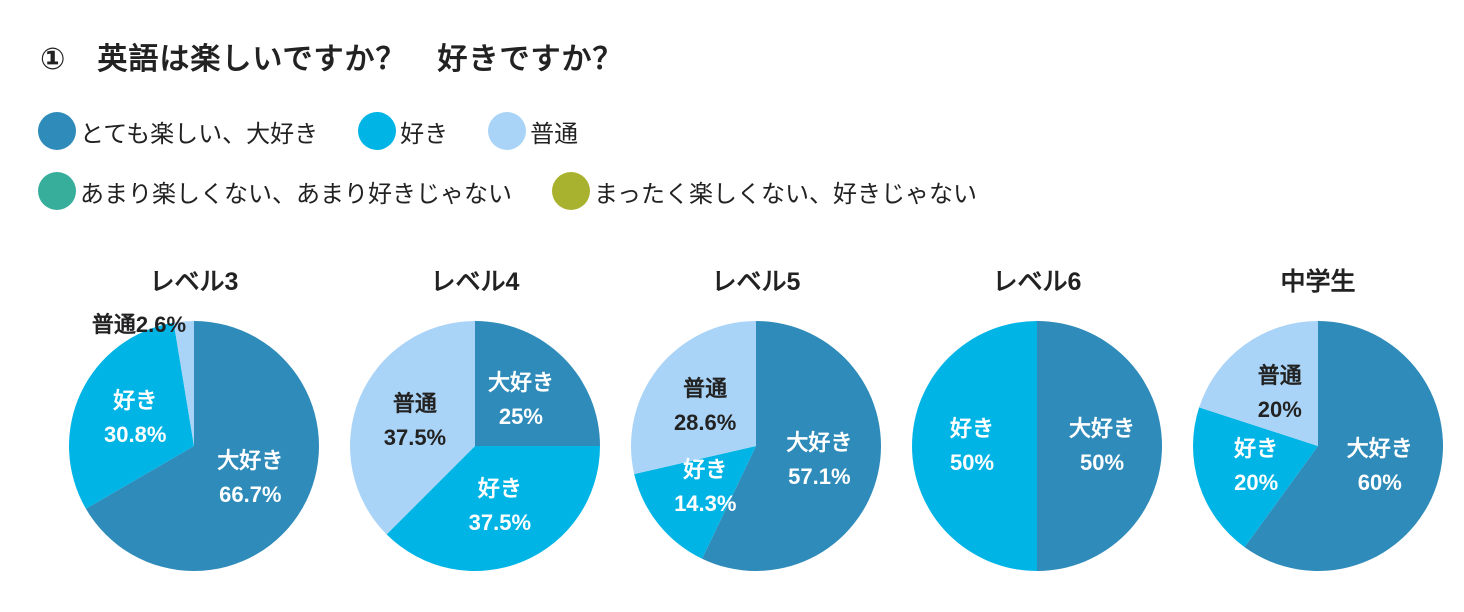  Describe the element at coordinates (475, 282) in the screenshot. I see `pie-title: レベル4` at that location.